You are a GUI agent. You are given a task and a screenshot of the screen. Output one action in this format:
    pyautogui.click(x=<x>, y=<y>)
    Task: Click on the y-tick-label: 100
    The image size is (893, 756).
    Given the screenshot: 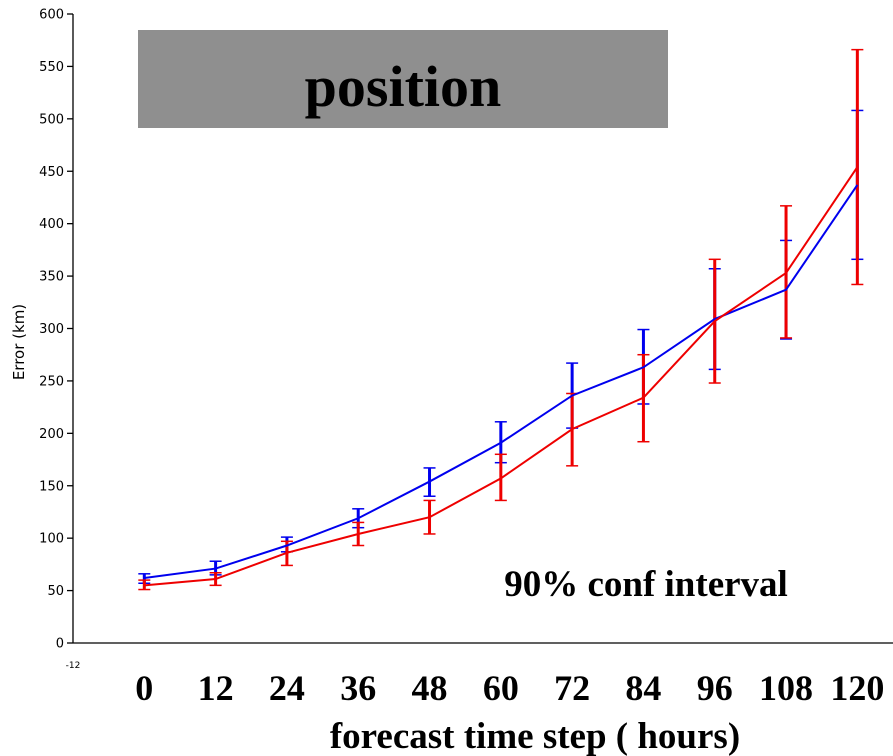 What is the action you would take?
    pyautogui.click(x=51, y=539)
    